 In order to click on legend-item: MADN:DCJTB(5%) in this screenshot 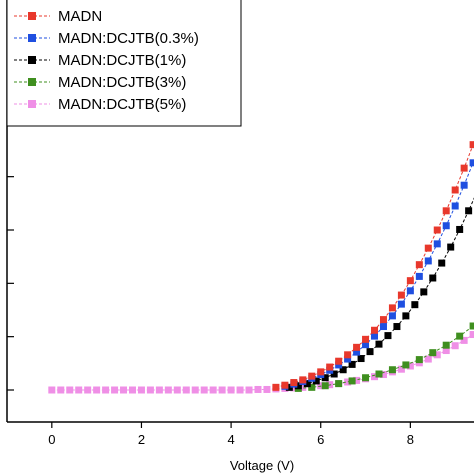, I will do `click(100, 104)`.